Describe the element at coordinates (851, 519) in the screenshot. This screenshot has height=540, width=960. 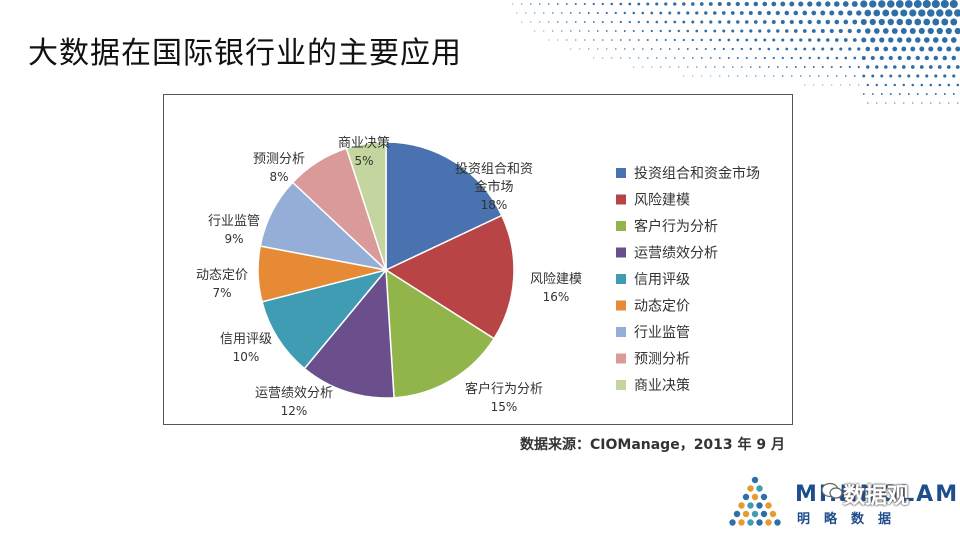
I see `logo-tagline: 明略数据` at that location.